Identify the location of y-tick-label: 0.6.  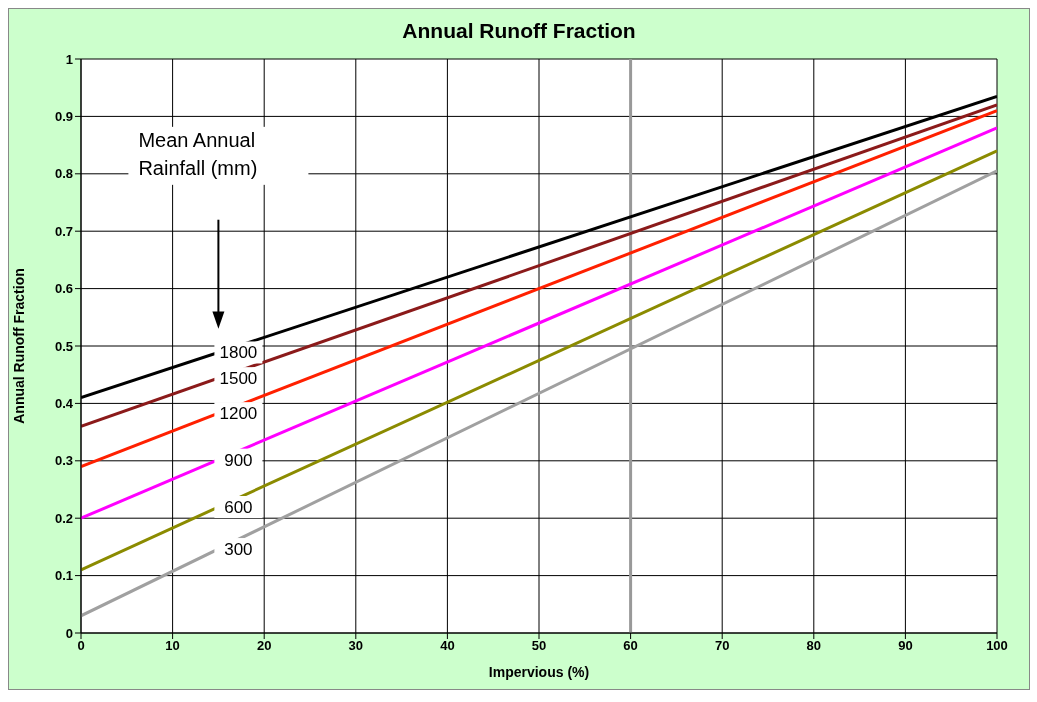
(63, 289).